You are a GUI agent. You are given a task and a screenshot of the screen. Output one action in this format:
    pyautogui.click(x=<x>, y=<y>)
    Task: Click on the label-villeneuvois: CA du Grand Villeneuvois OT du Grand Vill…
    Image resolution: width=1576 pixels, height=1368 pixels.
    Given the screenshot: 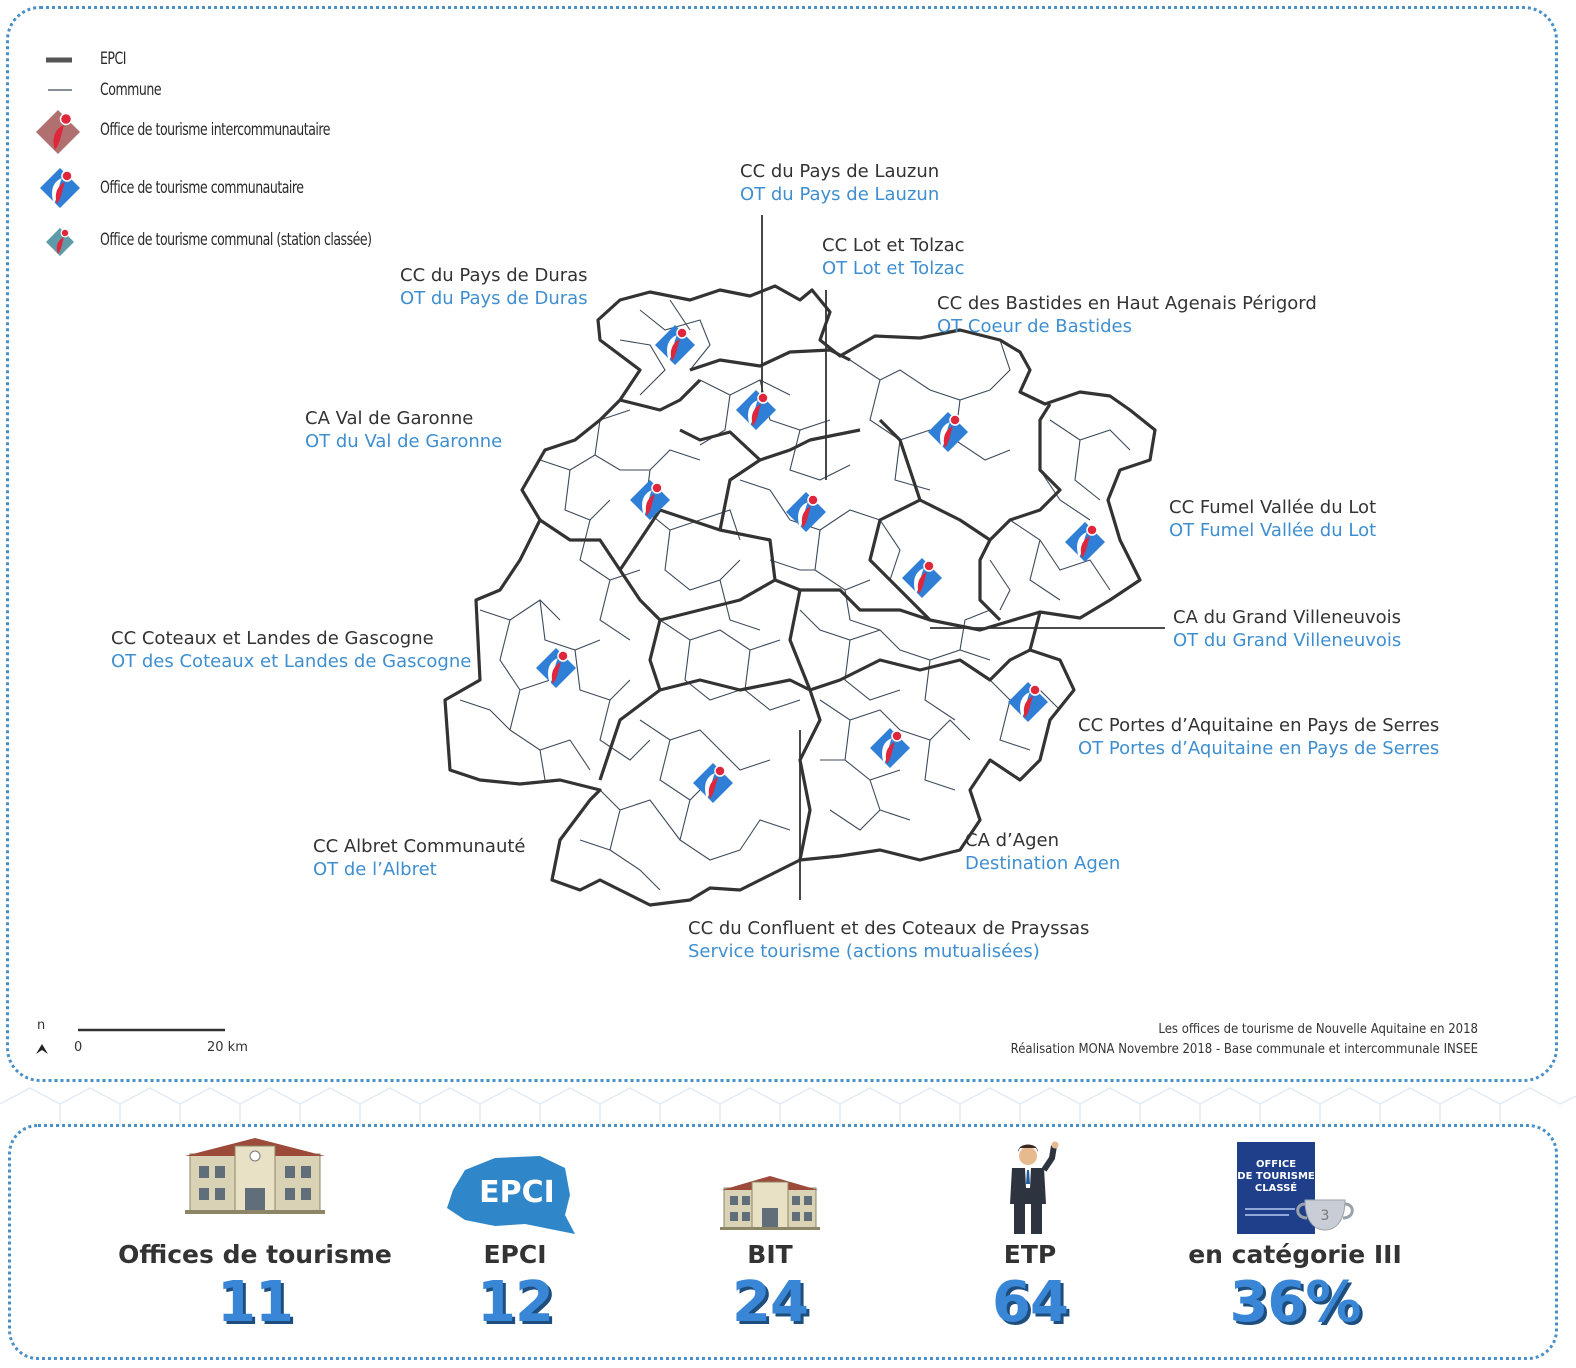 What is the action you would take?
    pyautogui.click(x=1287, y=629)
    